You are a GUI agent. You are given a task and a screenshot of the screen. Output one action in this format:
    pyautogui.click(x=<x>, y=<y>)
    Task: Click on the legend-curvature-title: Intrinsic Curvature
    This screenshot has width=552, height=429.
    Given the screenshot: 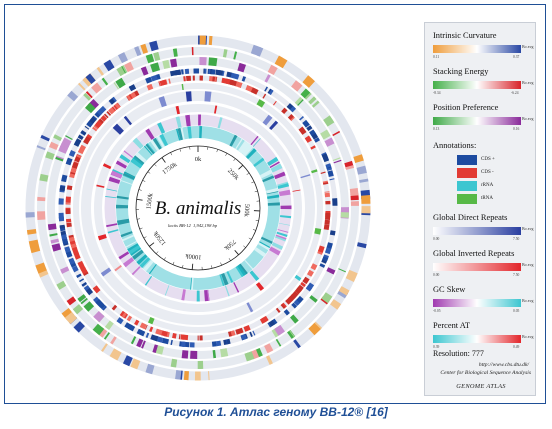 What is the action you would take?
    pyautogui.click(x=465, y=35)
    